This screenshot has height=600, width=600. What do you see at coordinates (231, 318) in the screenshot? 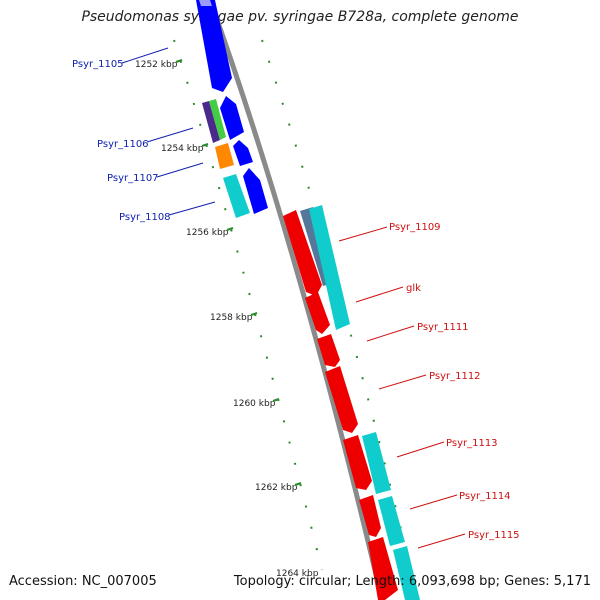
I see `scale-label: 1258 kbp` at bounding box center [231, 318].